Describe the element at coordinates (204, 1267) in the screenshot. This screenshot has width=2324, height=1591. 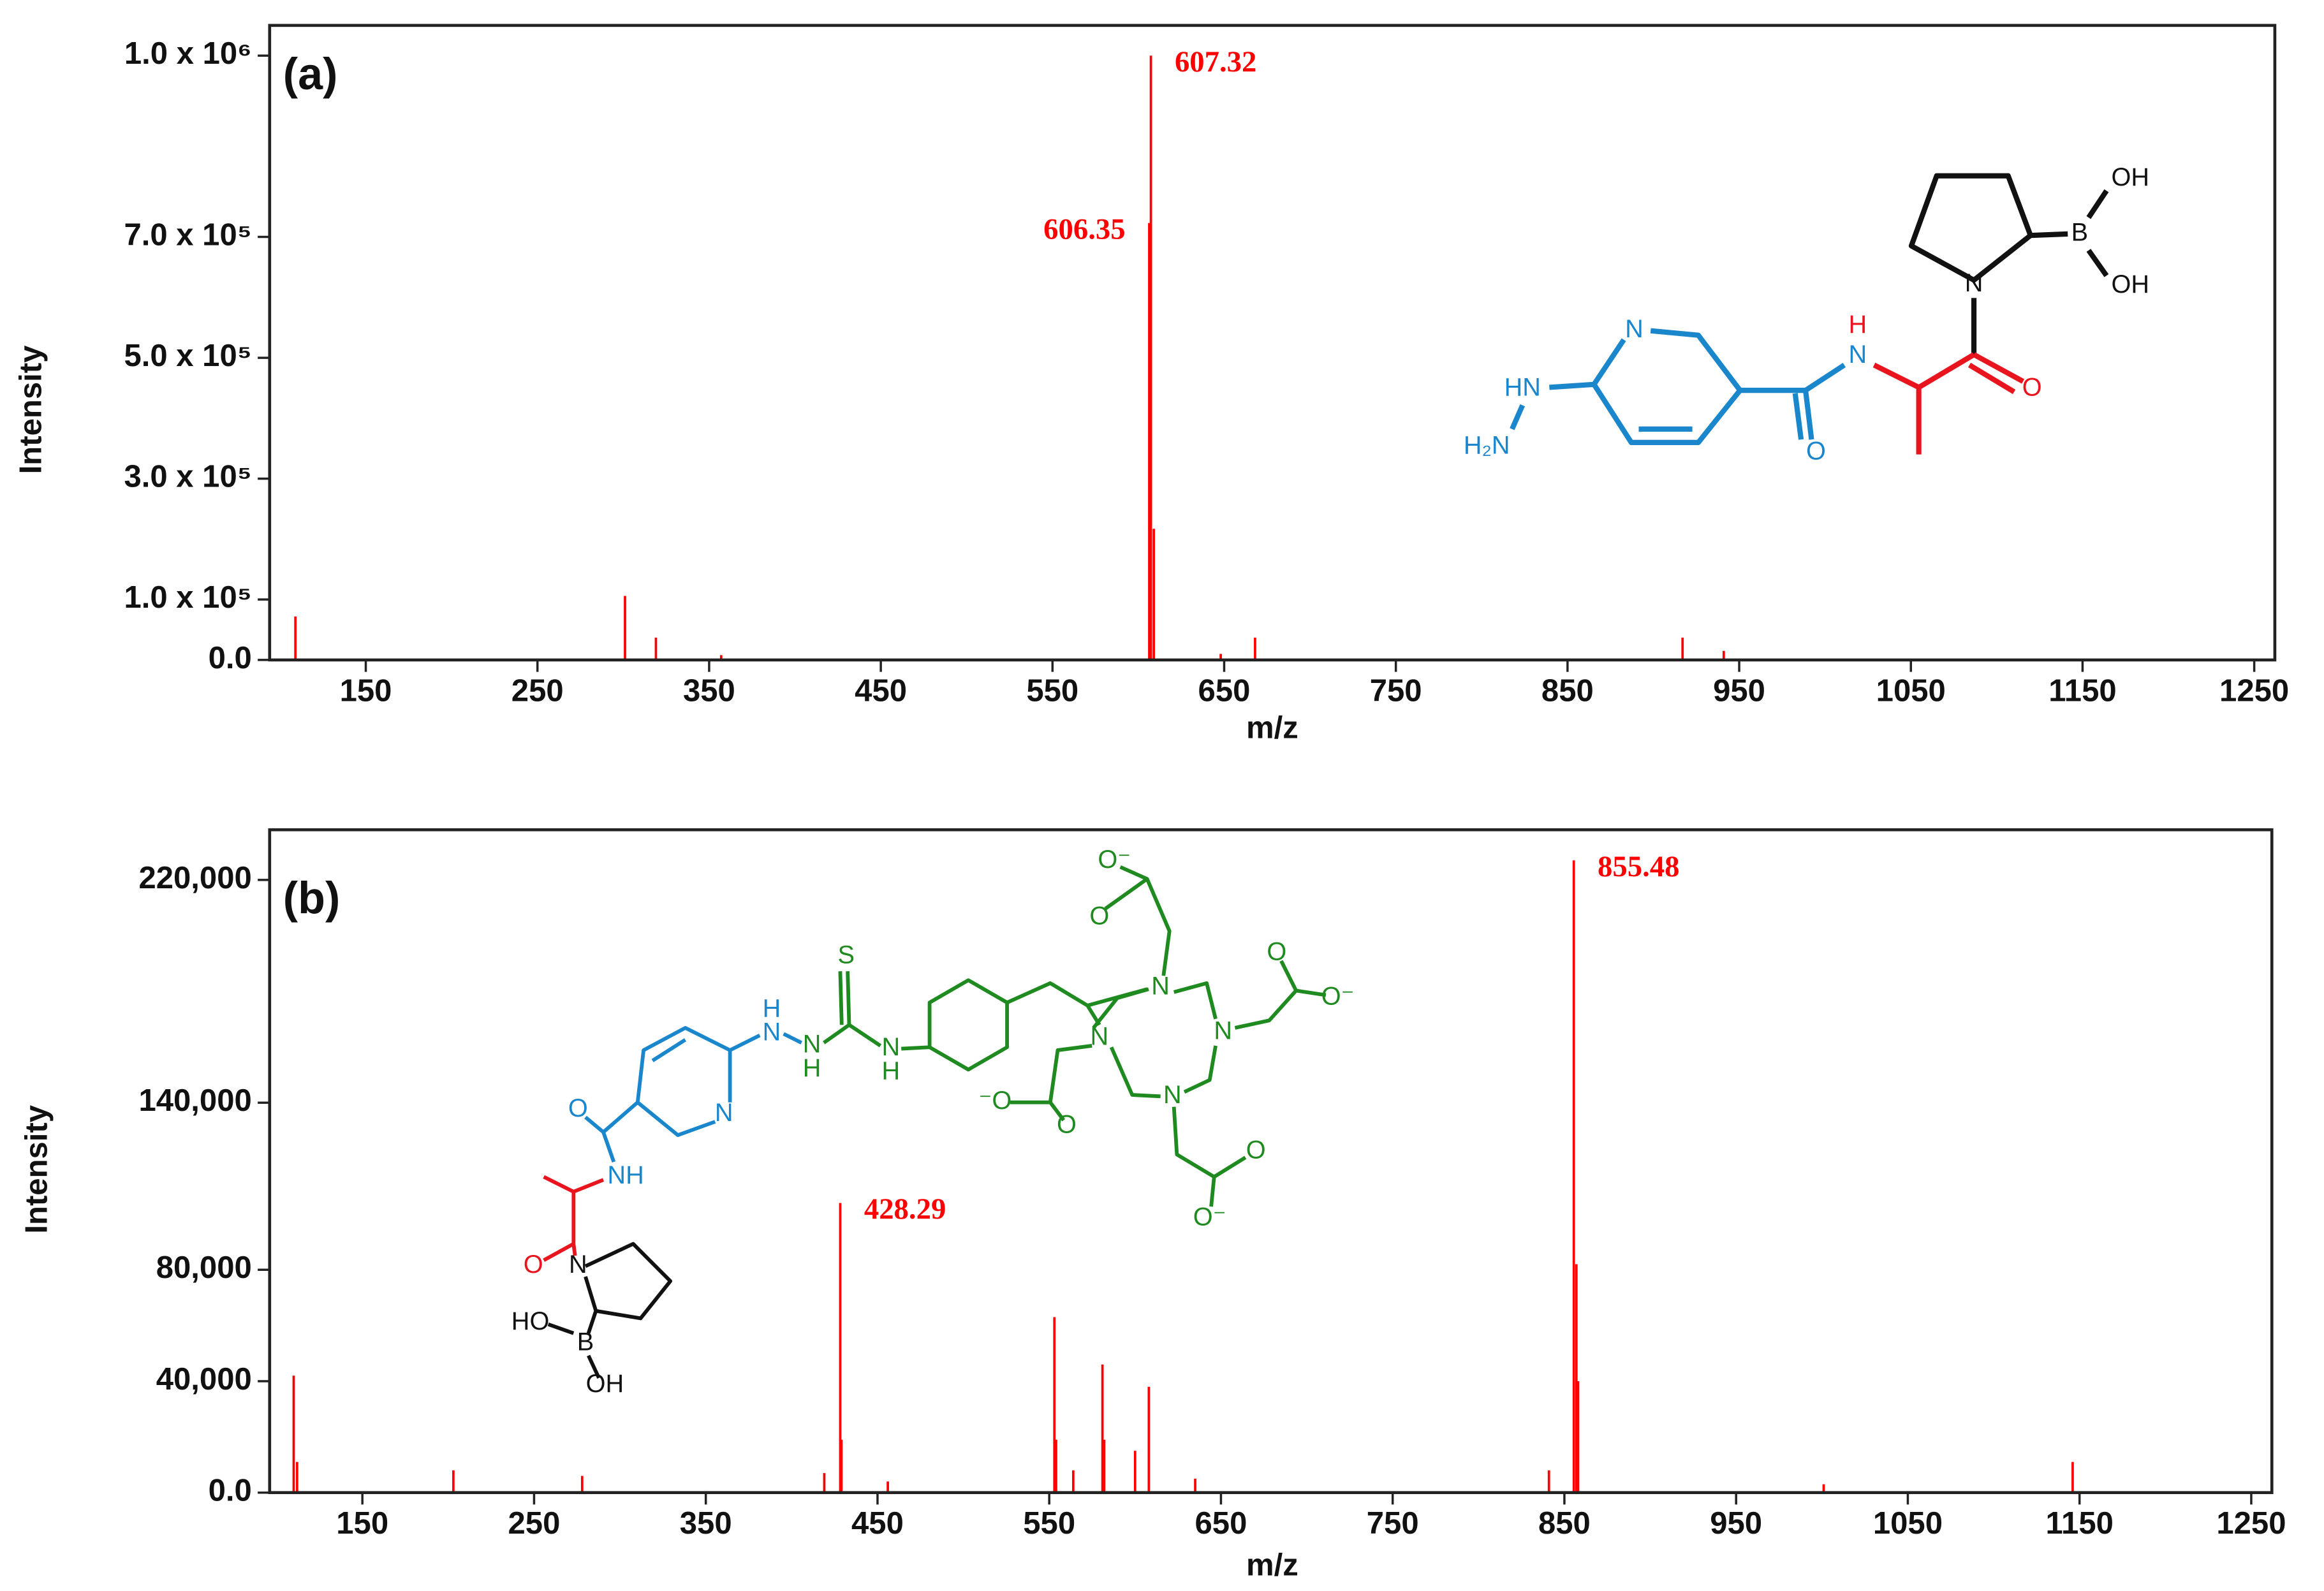
I see `y-tick-label: 80,000` at that location.